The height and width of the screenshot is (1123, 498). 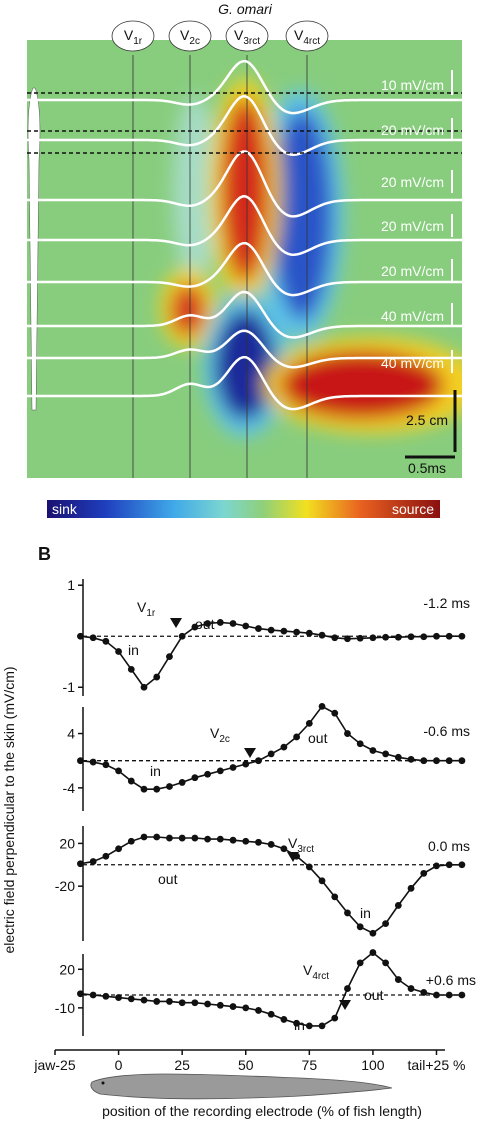 What do you see at coordinates (247, 37) in the screenshot?
I see `electrode-label: V3rct` at bounding box center [247, 37].